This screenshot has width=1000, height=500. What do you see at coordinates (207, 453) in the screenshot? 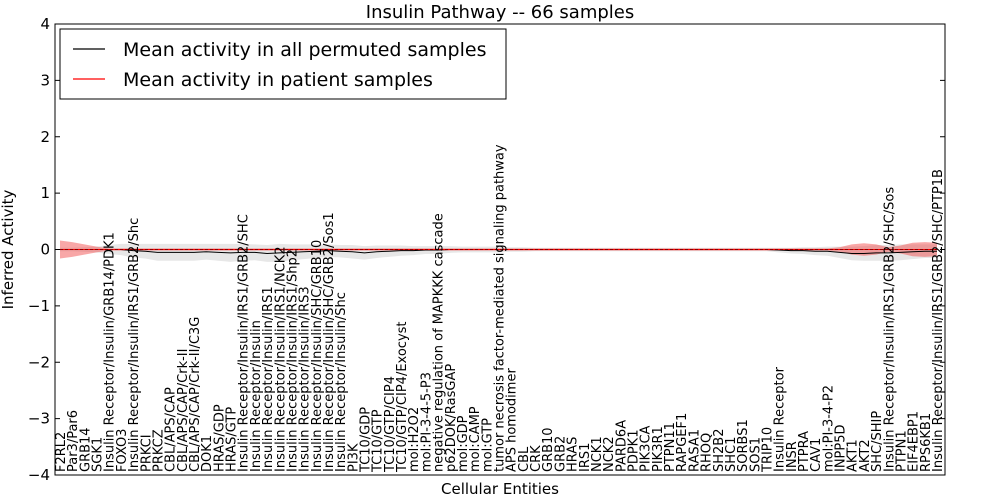
I see `x-category-label: DOK1` at bounding box center [207, 453].